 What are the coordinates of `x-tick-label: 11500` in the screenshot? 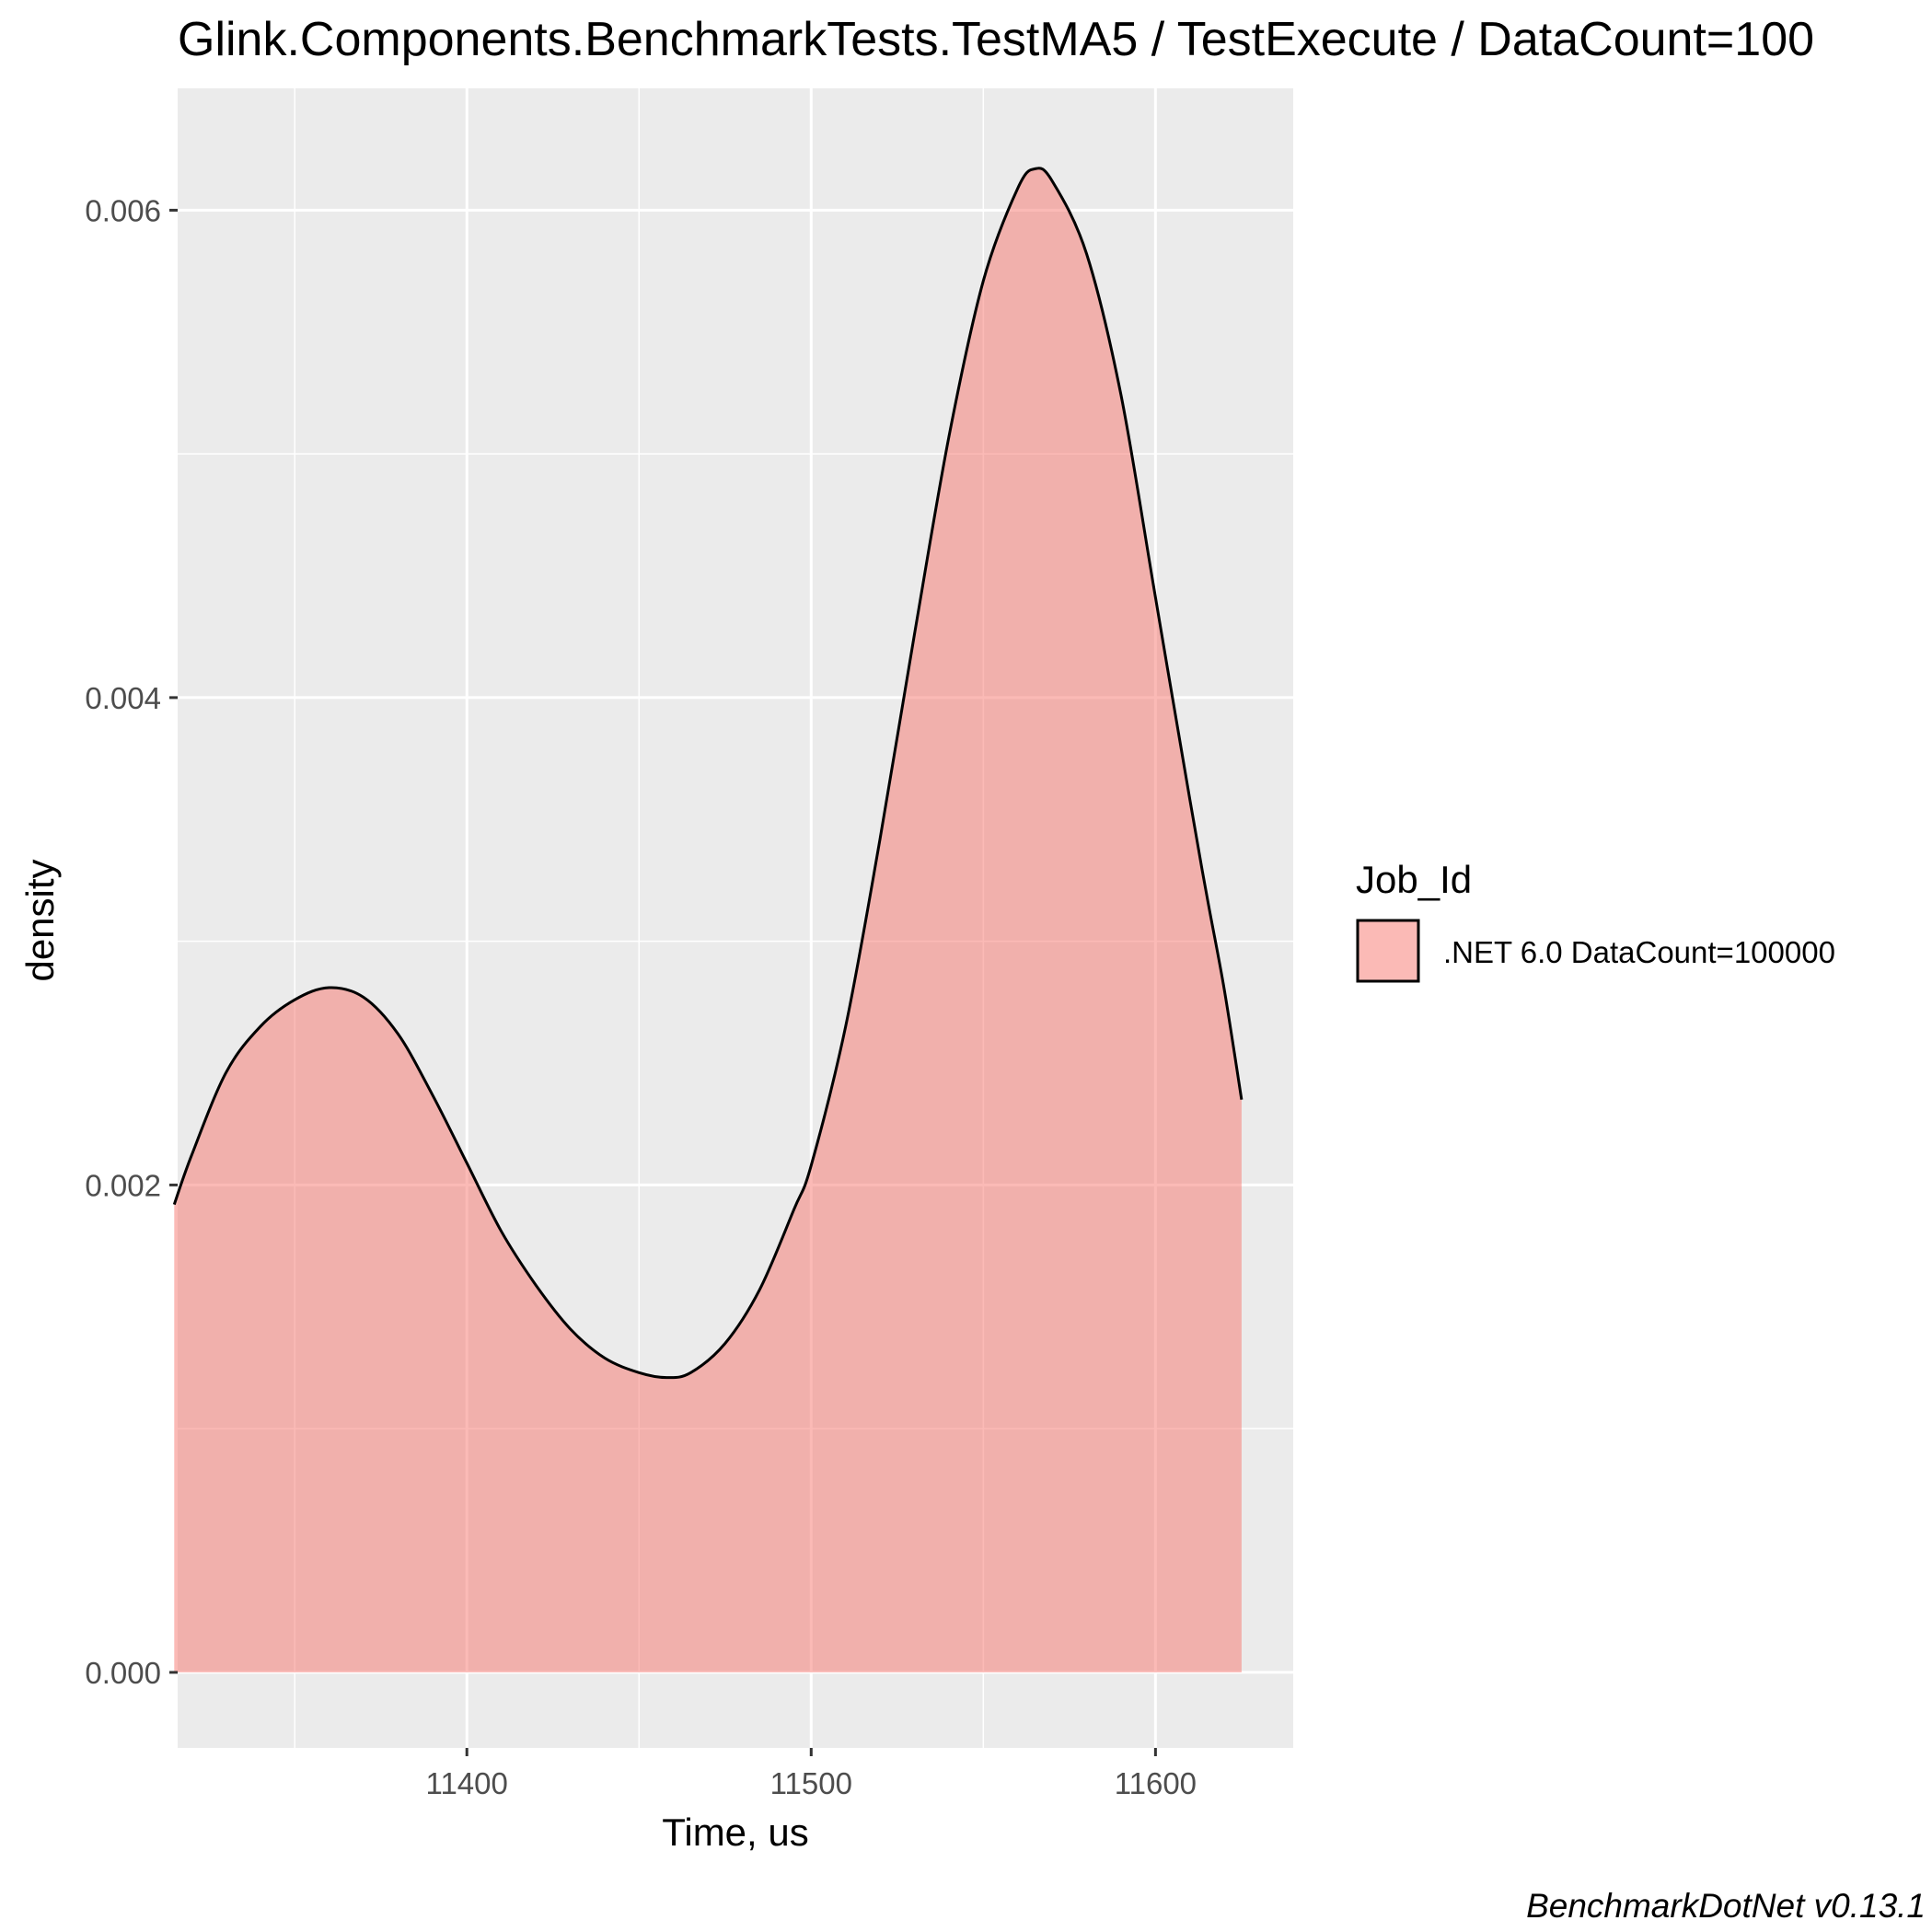 It's located at (811, 1783).